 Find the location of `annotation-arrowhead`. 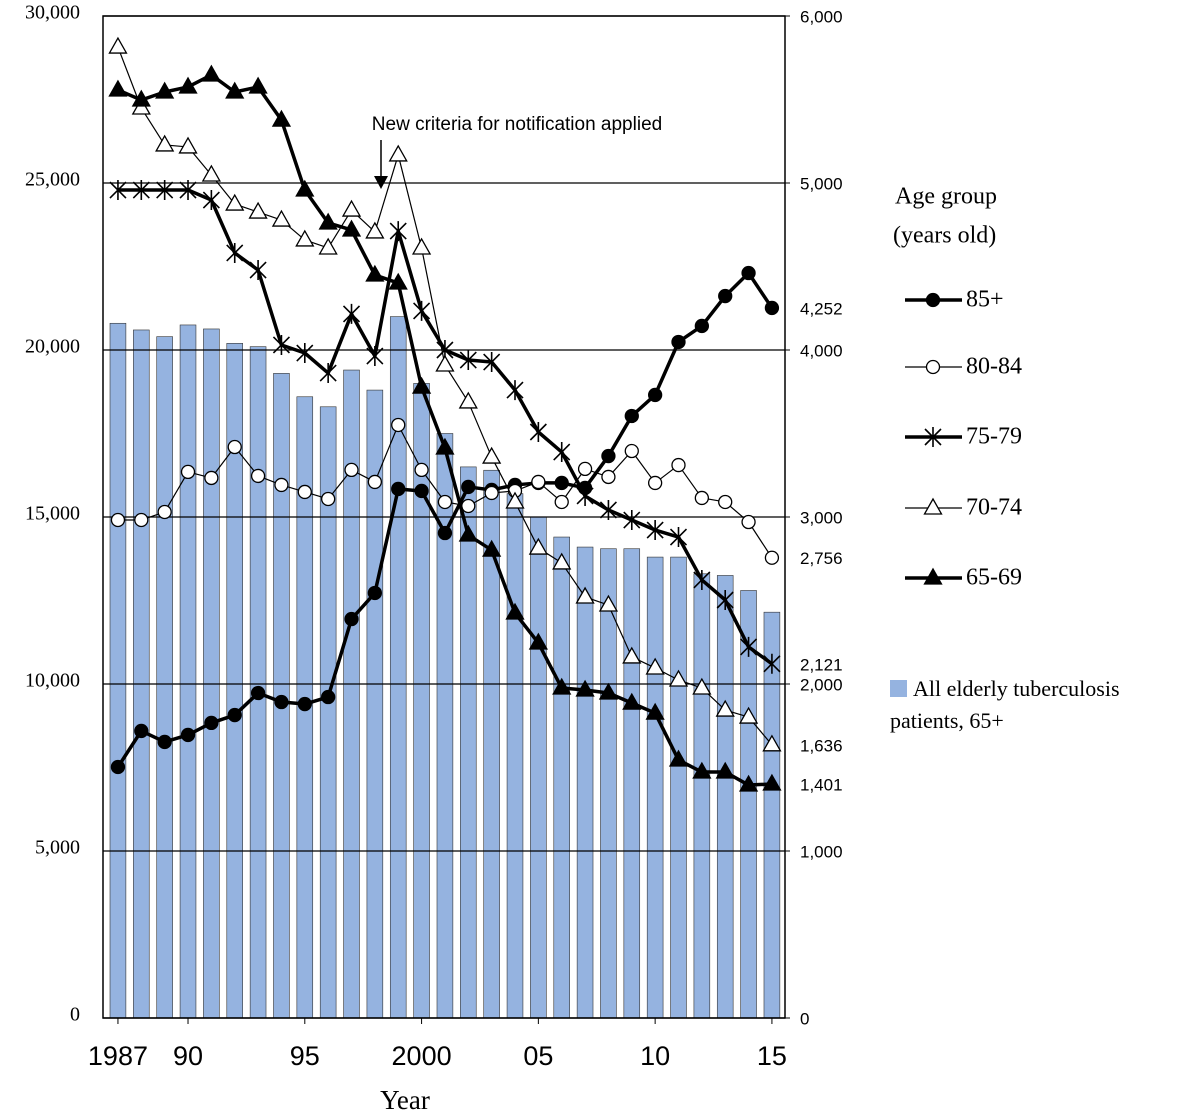

annotation-arrowhead is located at coordinates (381, 182).